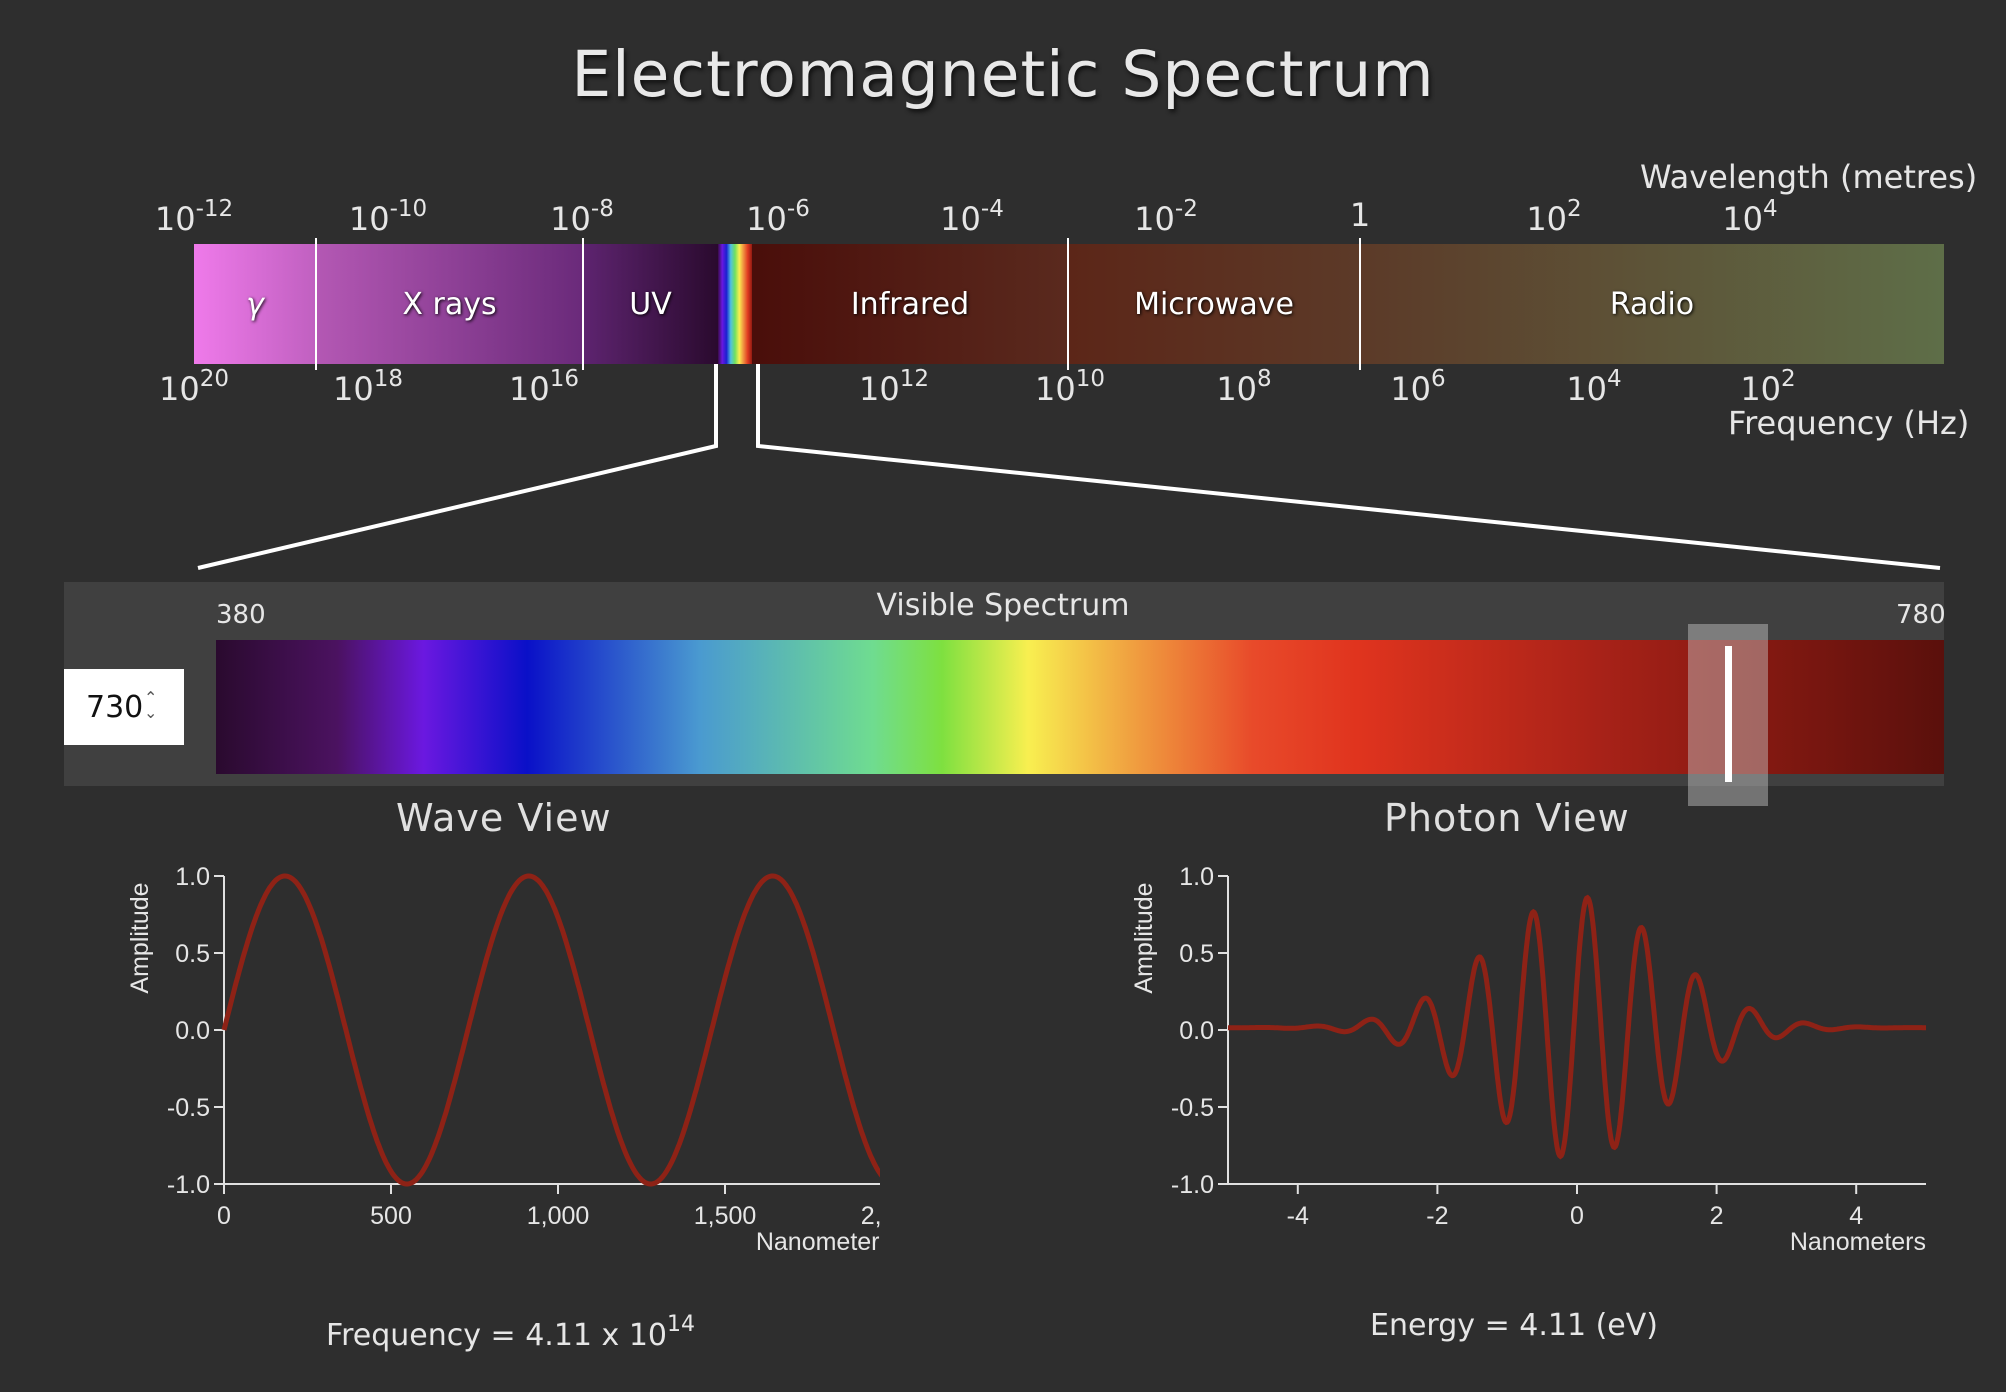  I want to click on wavelength-tick-exponent: -4, so click(992, 209).